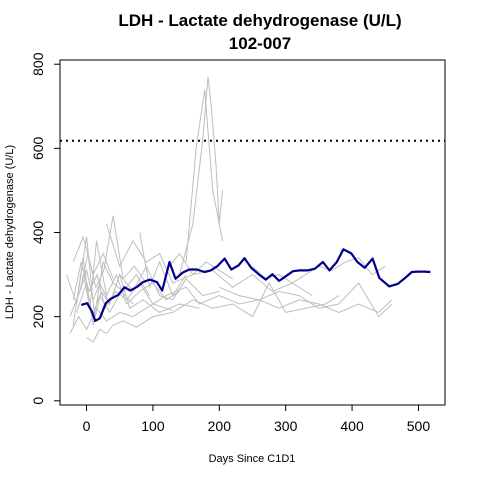  Describe the element at coordinates (38, 317) in the screenshot. I see `y-tick-label-200: 200` at that location.